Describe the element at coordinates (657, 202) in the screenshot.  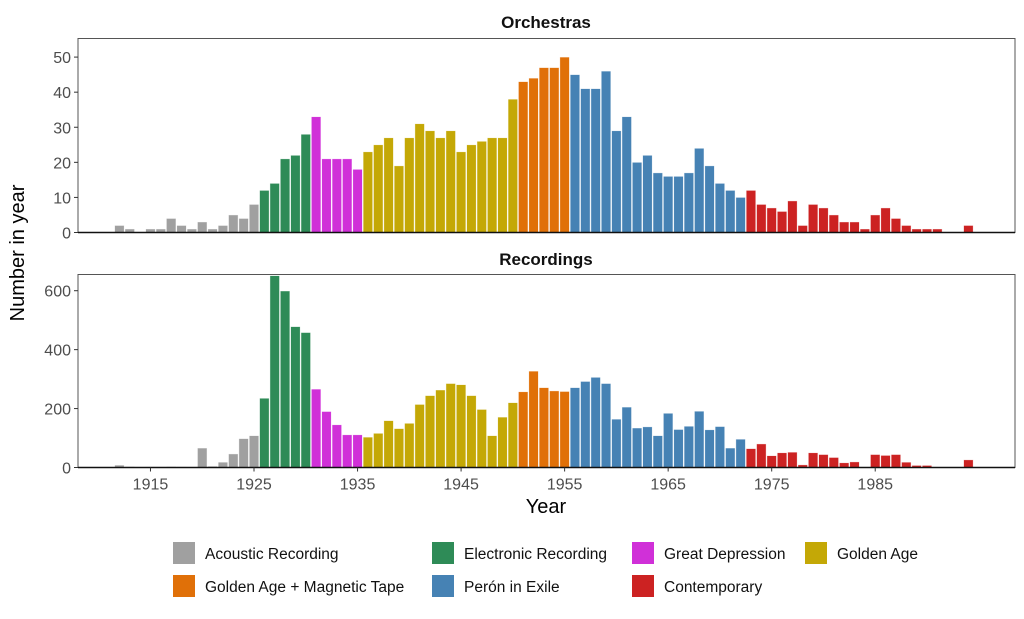
I see `bar-1964` at that location.